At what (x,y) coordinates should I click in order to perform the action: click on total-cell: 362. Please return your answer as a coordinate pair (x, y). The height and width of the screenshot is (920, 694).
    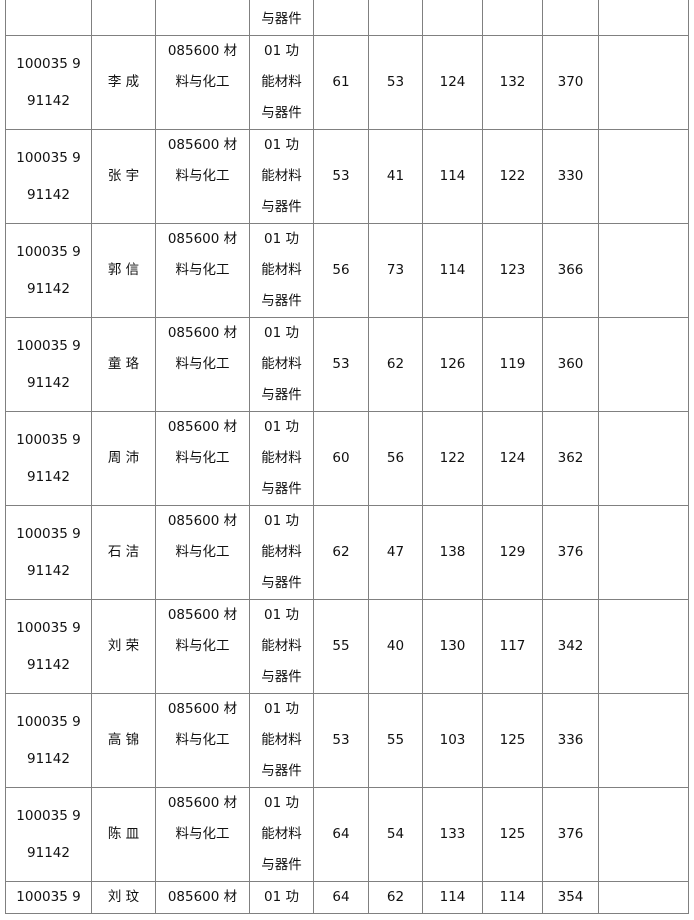
    Looking at the image, I should click on (570, 458).